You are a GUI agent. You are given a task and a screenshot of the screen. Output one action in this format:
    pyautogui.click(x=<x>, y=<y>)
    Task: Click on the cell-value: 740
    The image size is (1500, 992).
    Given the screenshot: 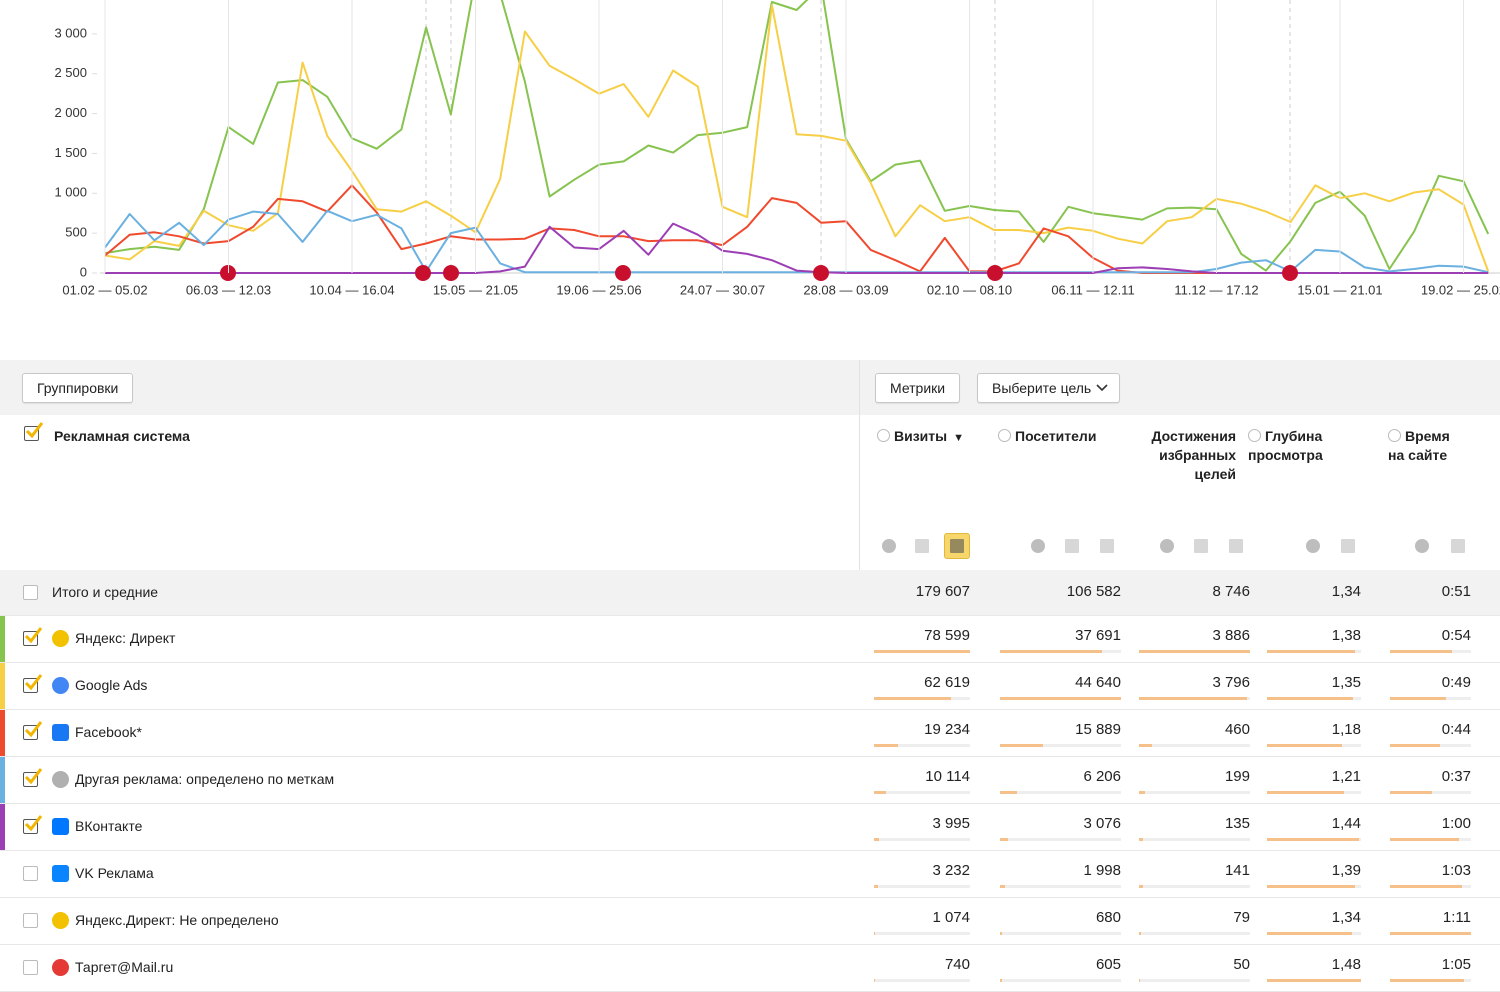 What is the action you would take?
    pyautogui.click(x=957, y=964)
    